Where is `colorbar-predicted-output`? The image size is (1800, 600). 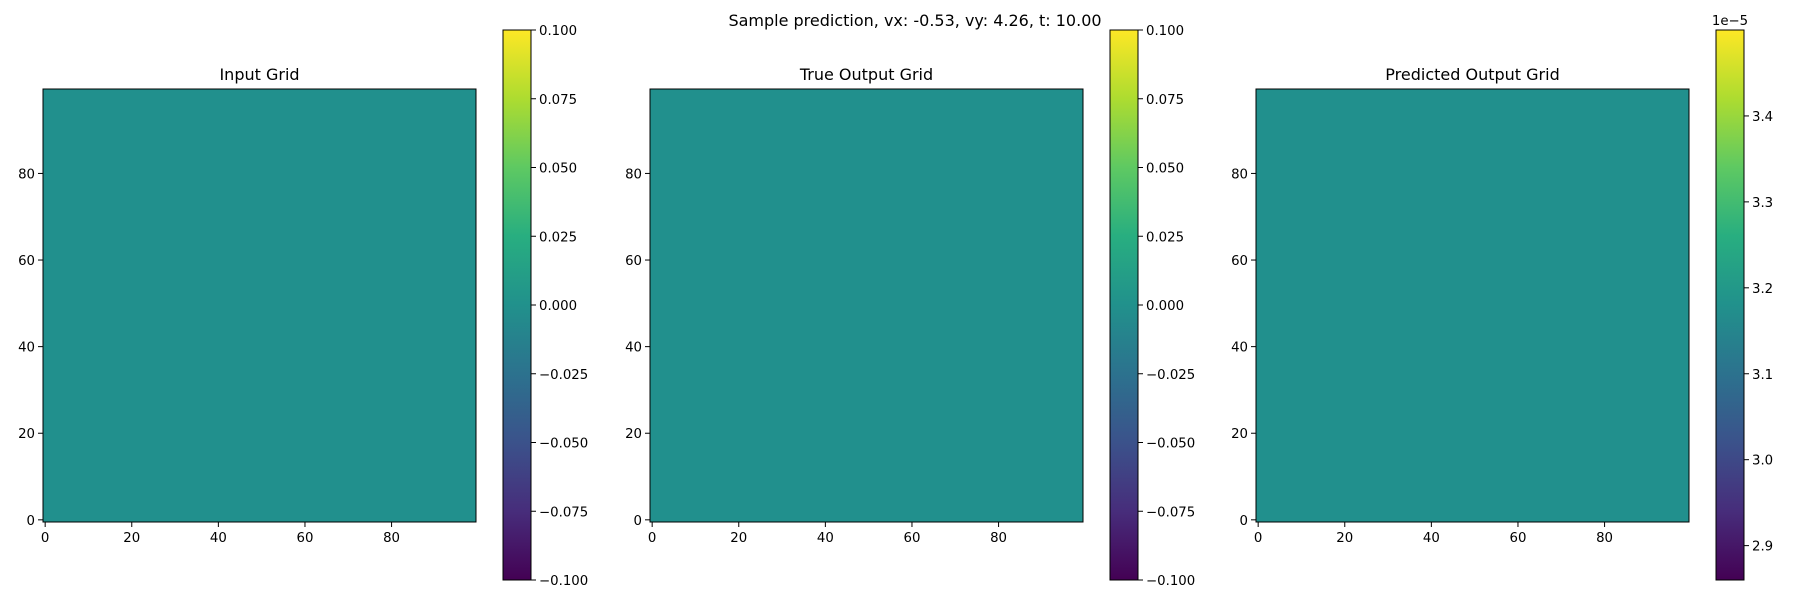 colorbar-predicted-output is located at coordinates (1730, 305).